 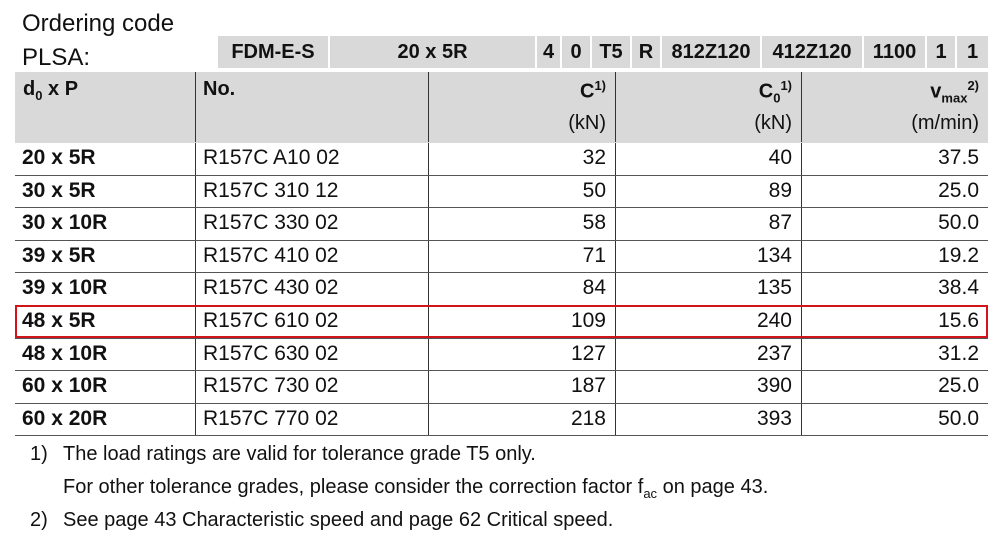 I want to click on cell-text: 89, so click(x=780, y=190).